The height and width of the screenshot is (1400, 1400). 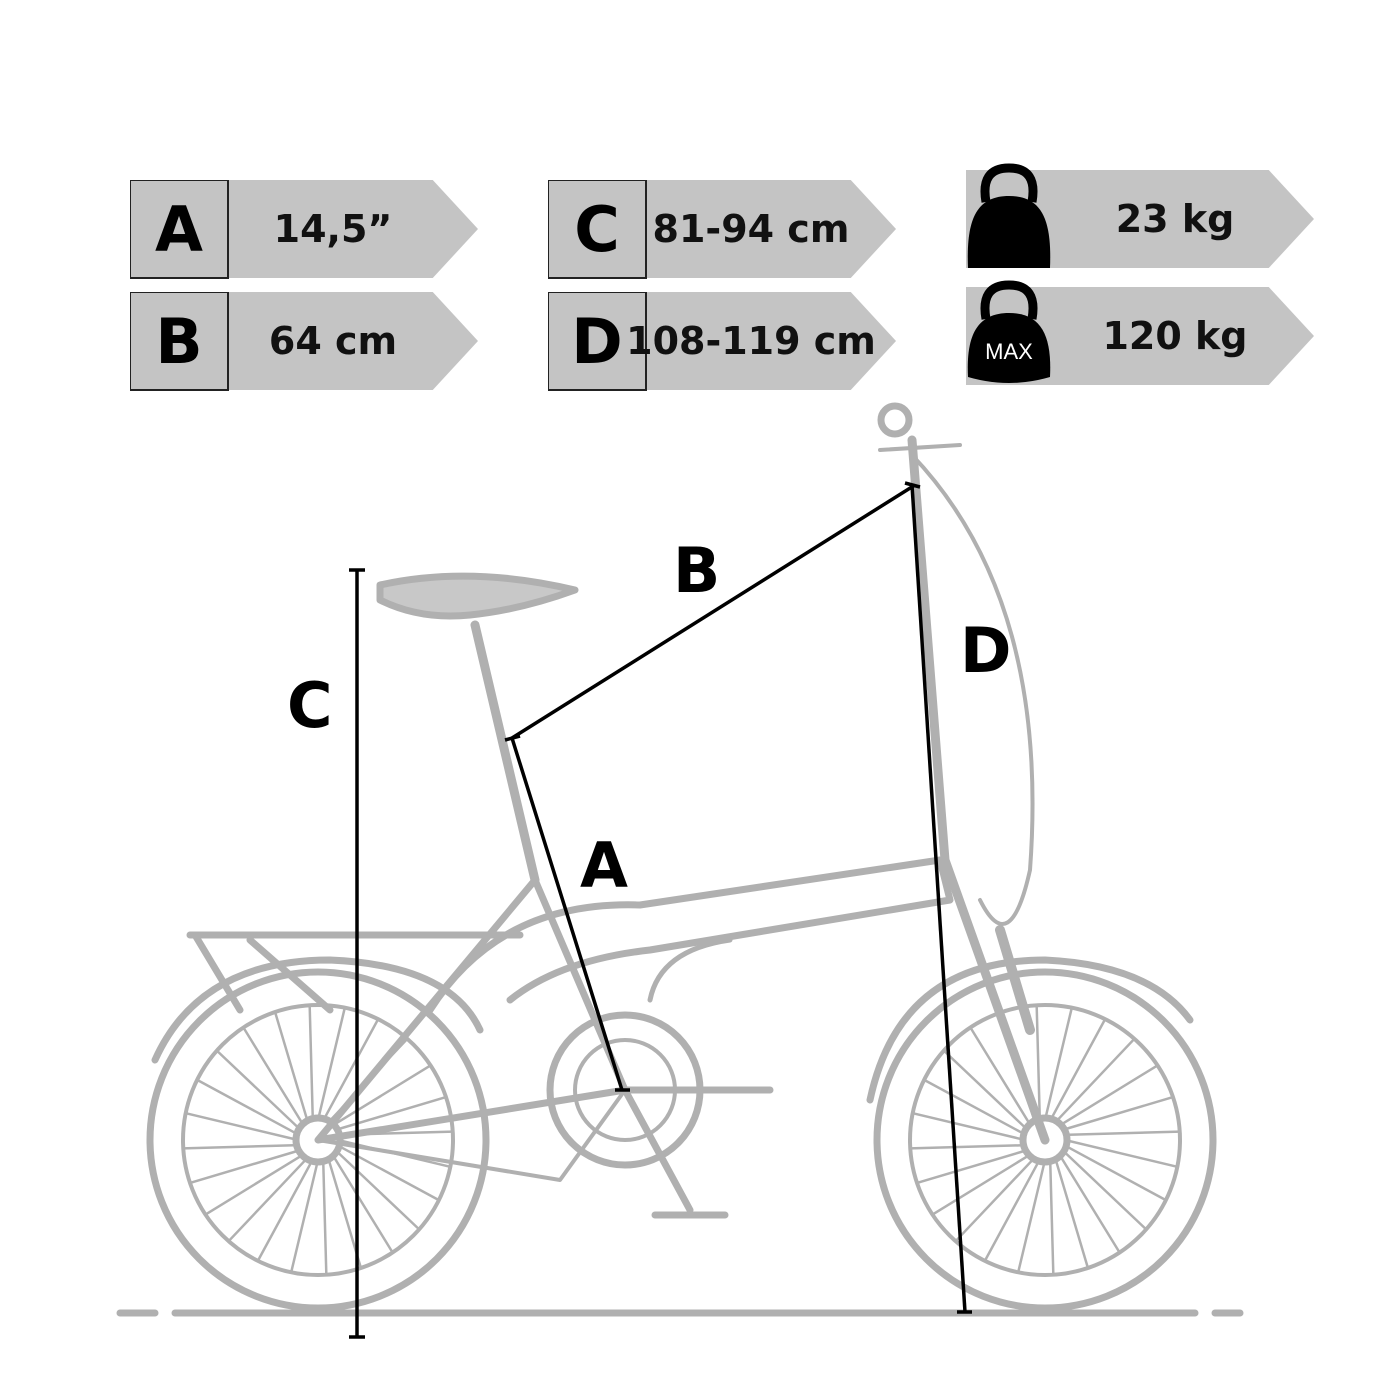 What do you see at coordinates (310, 705) in the screenshot?
I see `label-c: C` at bounding box center [310, 705].